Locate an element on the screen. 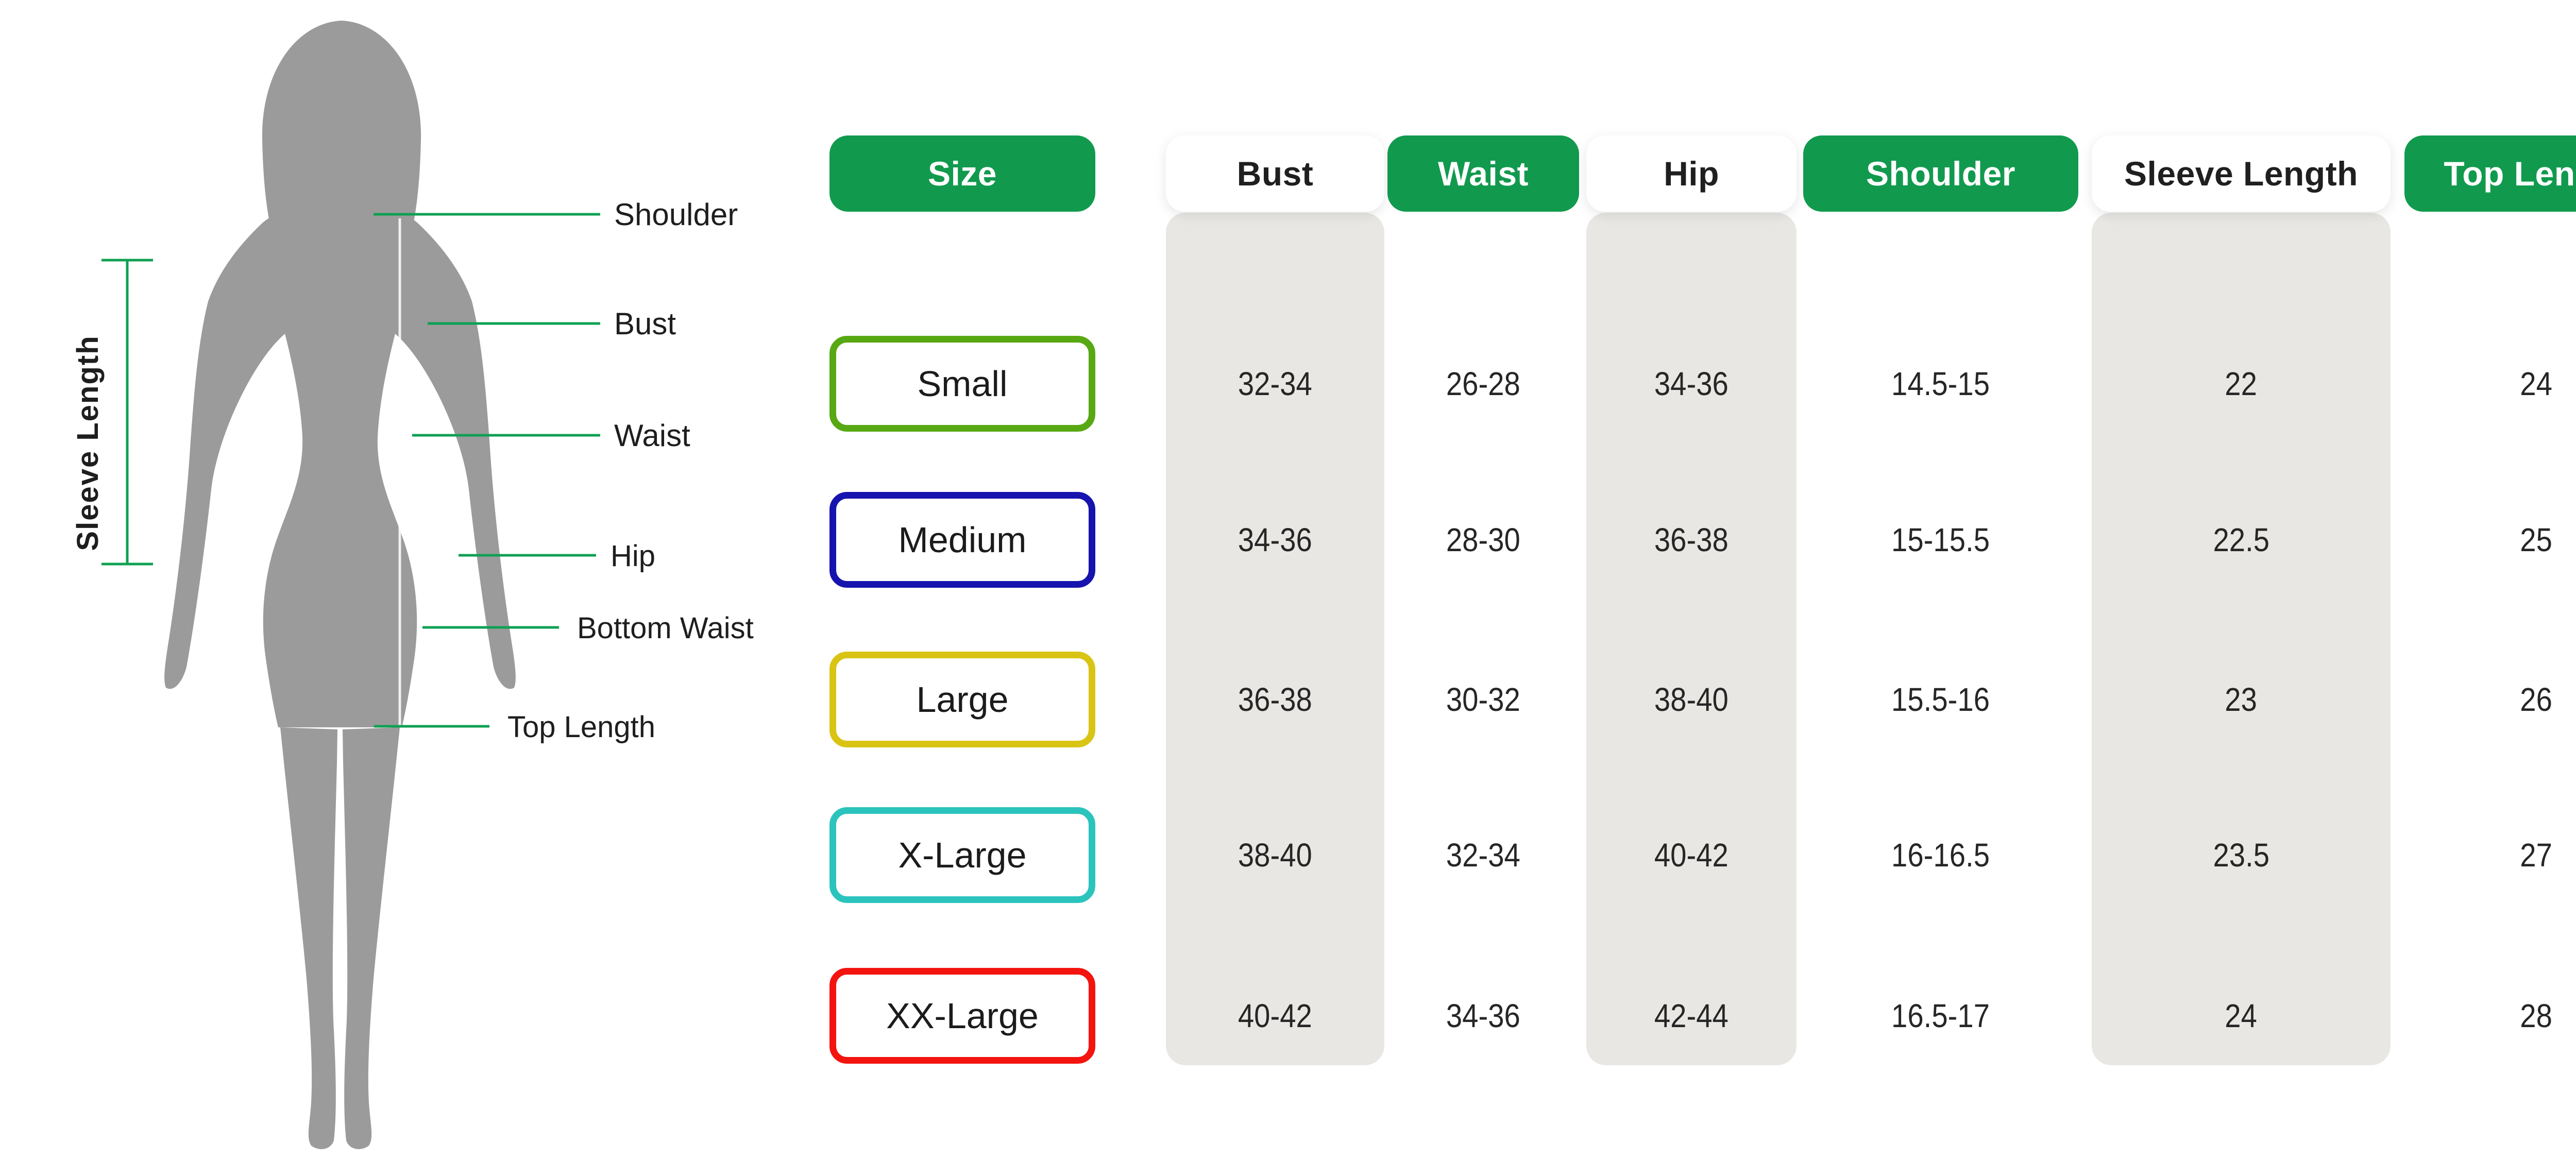 This screenshot has width=2576, height=1159. cell-shoulder-large: 15.5-16 is located at coordinates (1940, 699).